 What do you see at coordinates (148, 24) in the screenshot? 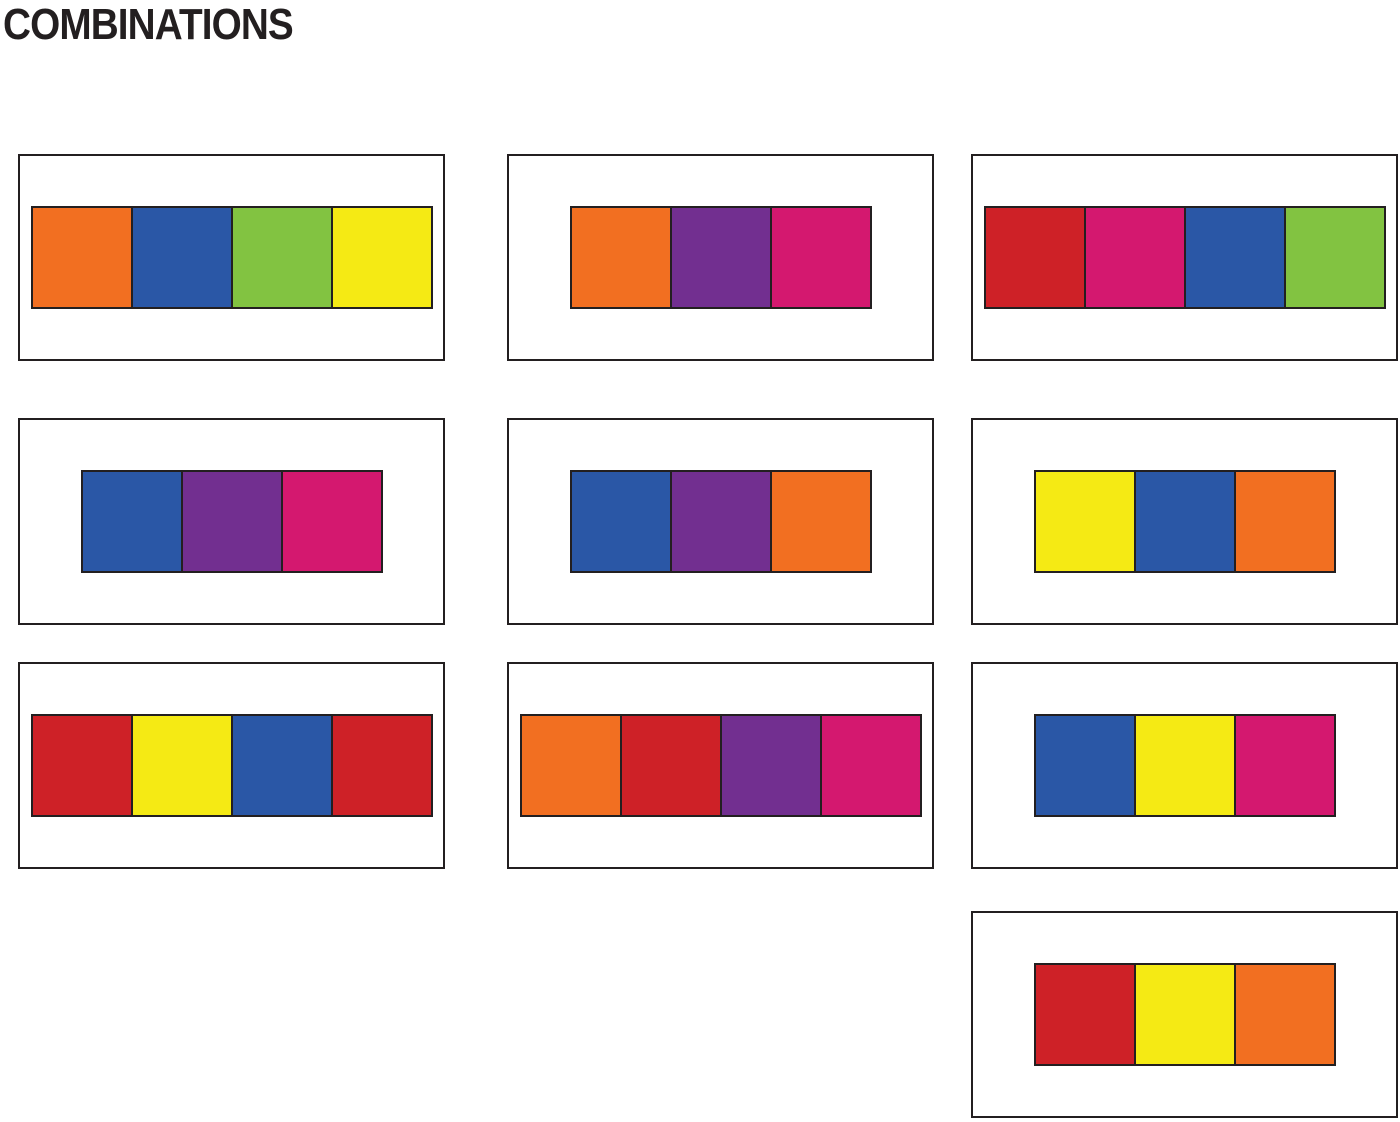
I see `page-title: COMBINATIONS` at bounding box center [148, 24].